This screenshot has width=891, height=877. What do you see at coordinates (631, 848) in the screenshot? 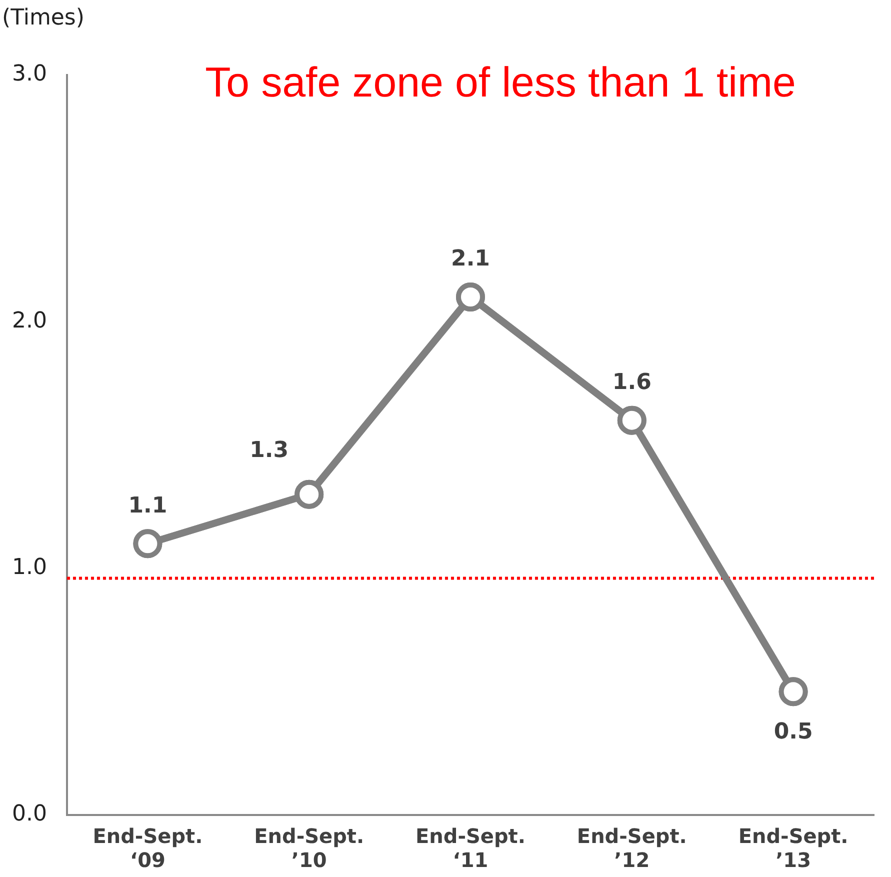
I see `x-tick-label: End-Sept. ’12` at bounding box center [631, 848].